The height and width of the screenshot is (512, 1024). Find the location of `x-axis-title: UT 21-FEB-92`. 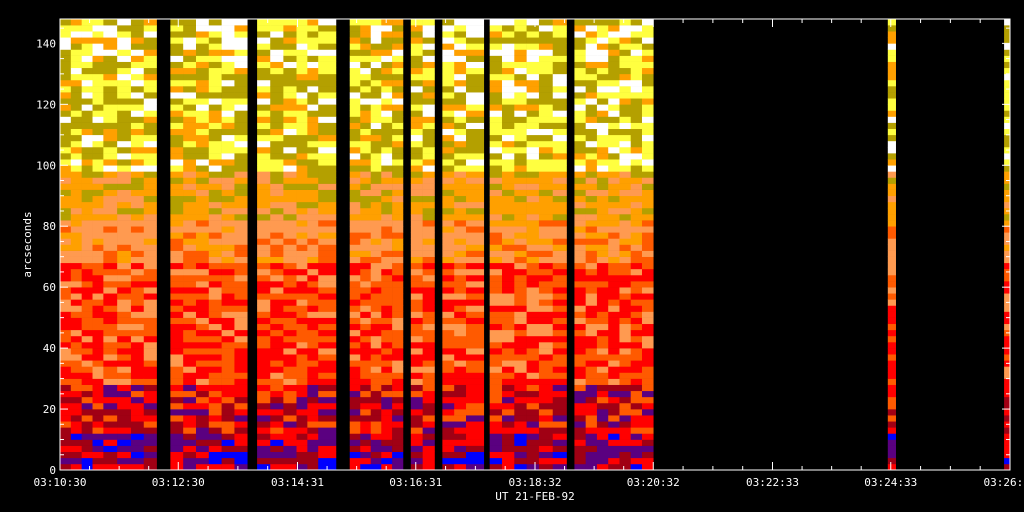

x-axis-title: UT 21-FEB-92 is located at coordinates (534, 496).